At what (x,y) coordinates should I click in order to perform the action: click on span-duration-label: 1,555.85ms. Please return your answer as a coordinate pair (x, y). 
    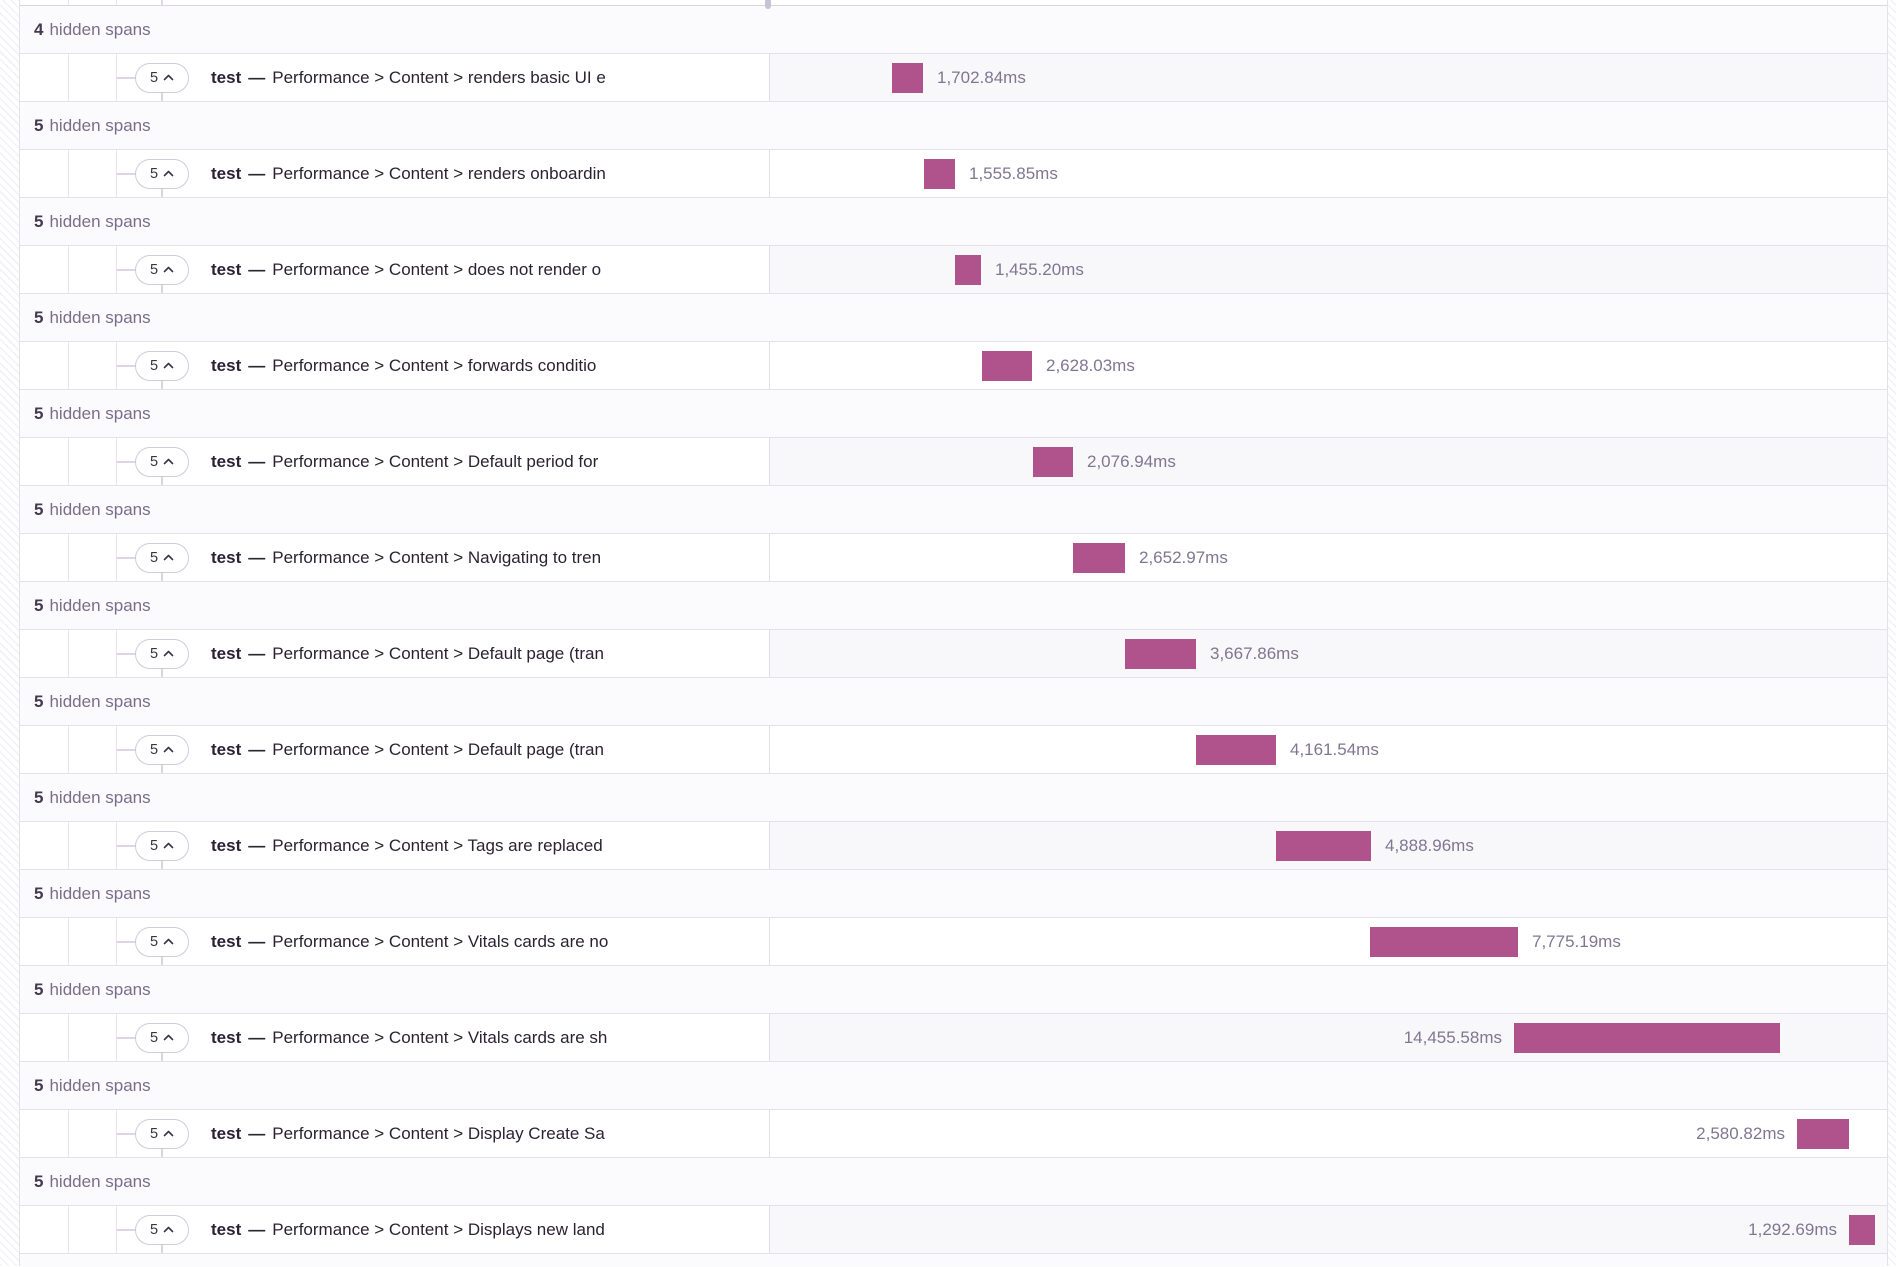
    Looking at the image, I should click on (1013, 173).